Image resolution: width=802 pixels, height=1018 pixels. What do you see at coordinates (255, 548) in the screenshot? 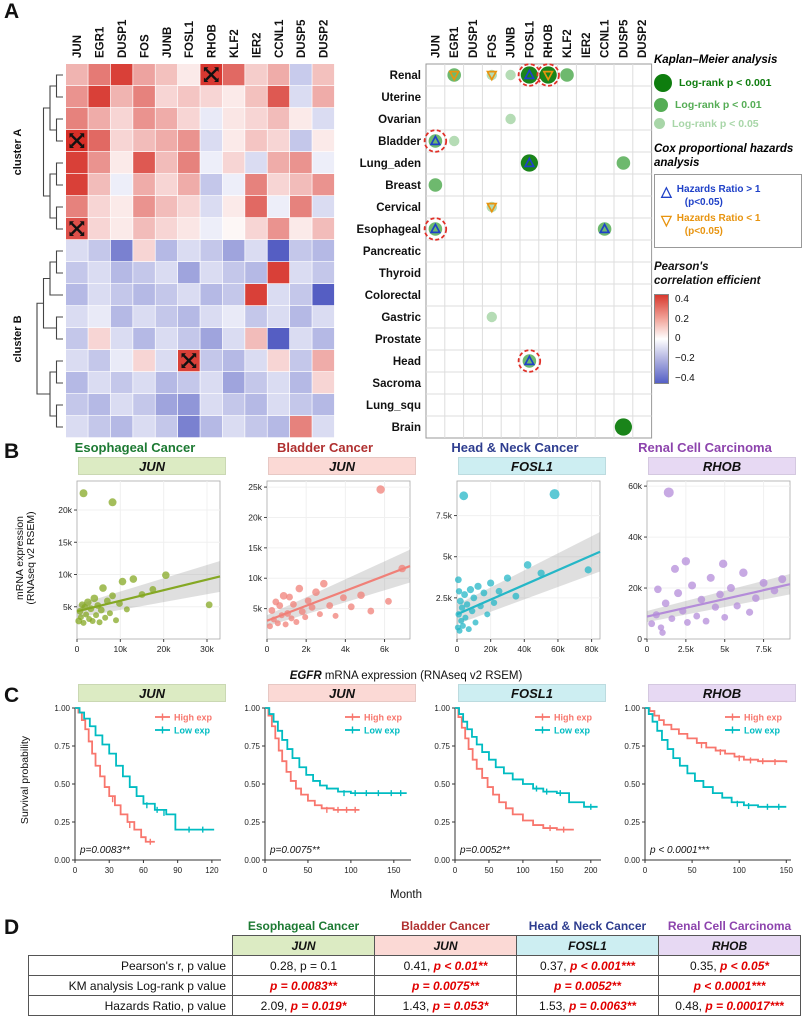
I see `svg-text: 15k` at bounding box center [255, 548].